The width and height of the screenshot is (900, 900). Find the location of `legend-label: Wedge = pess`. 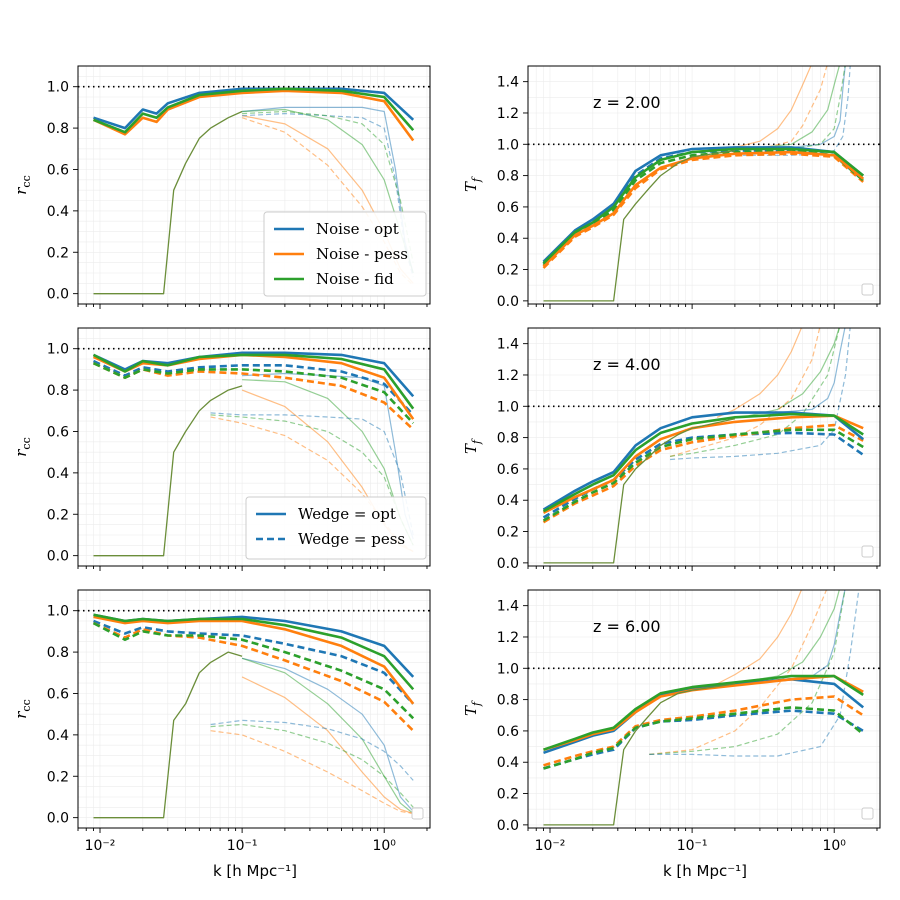

legend-label: Wedge = pess is located at coordinates (351, 539).